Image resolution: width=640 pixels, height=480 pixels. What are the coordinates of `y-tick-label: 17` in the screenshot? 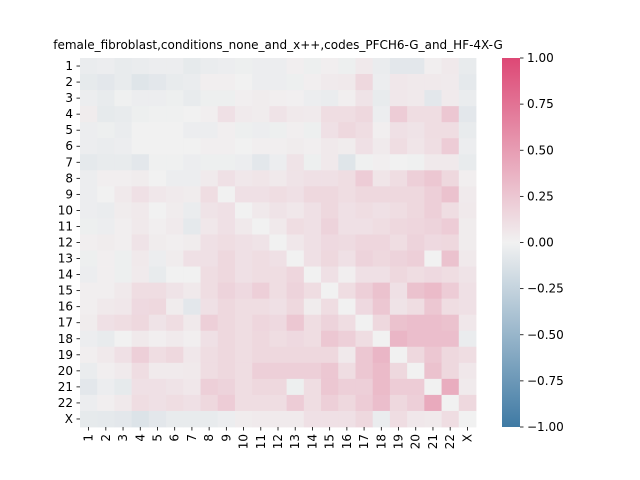 It's located at (65, 323).